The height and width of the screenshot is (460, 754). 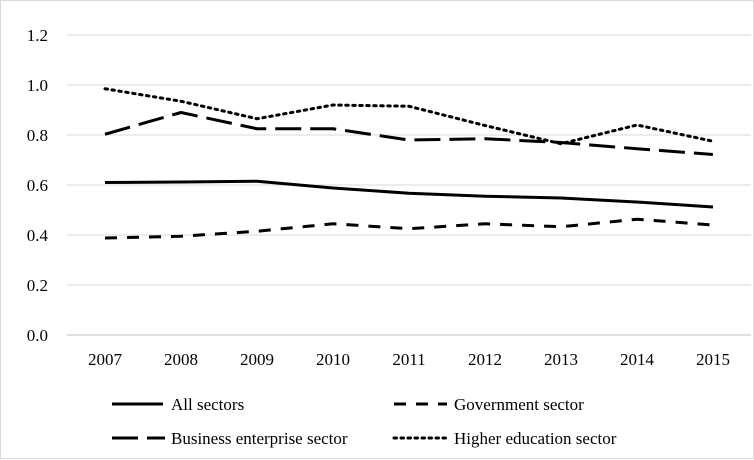 What do you see at coordinates (409, 228) in the screenshot?
I see `series-line-government-sector` at bounding box center [409, 228].